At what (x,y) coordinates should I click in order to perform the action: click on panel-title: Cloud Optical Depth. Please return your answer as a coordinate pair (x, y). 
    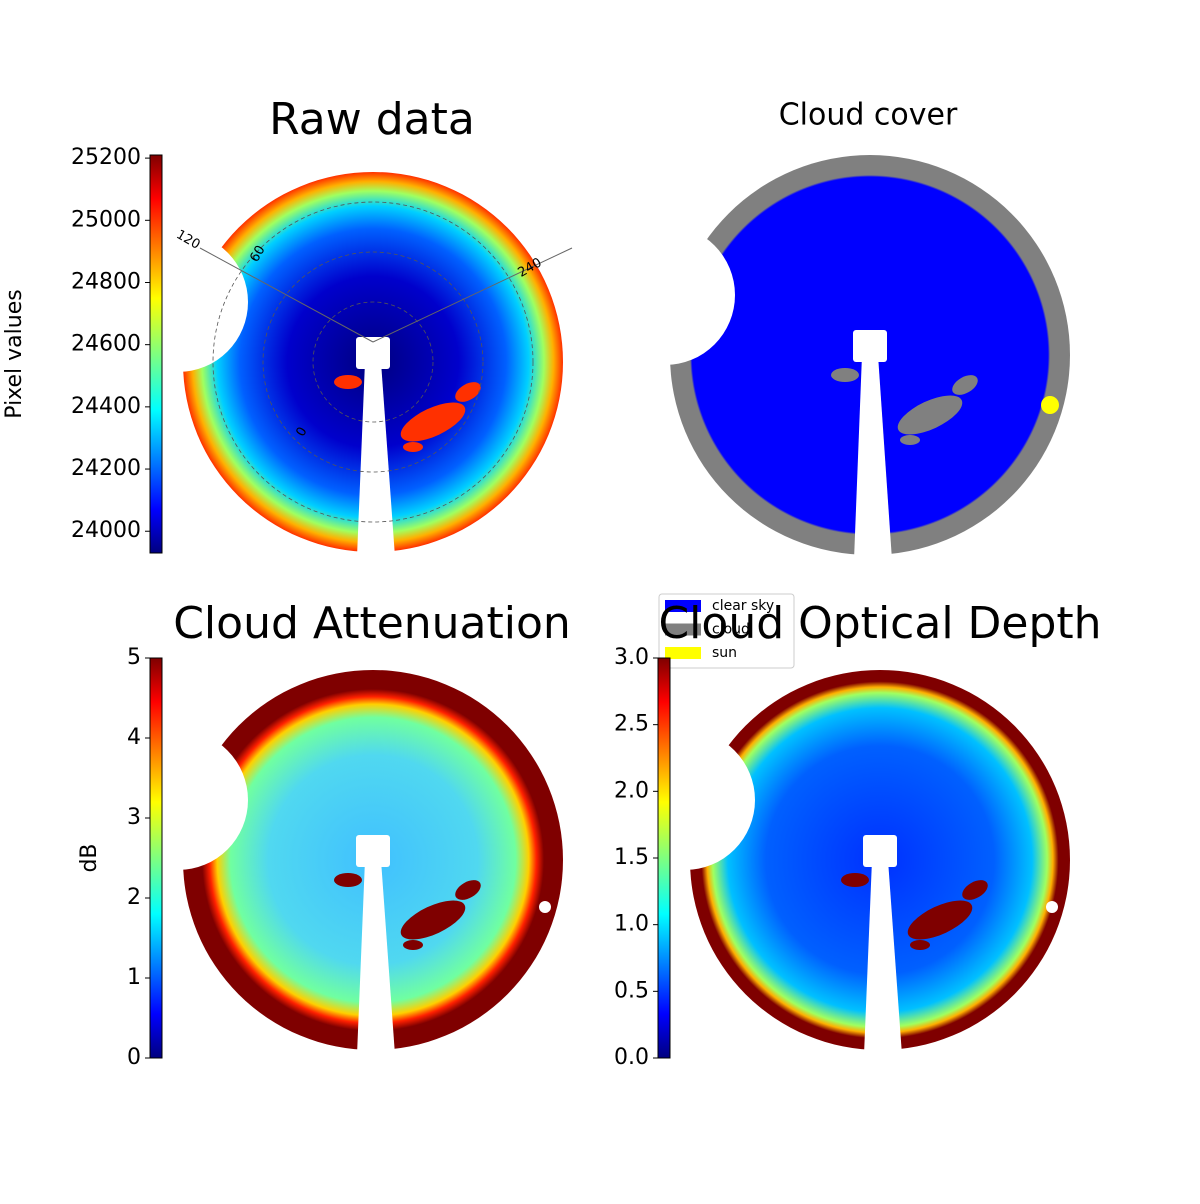
    Looking at the image, I should click on (879, 623).